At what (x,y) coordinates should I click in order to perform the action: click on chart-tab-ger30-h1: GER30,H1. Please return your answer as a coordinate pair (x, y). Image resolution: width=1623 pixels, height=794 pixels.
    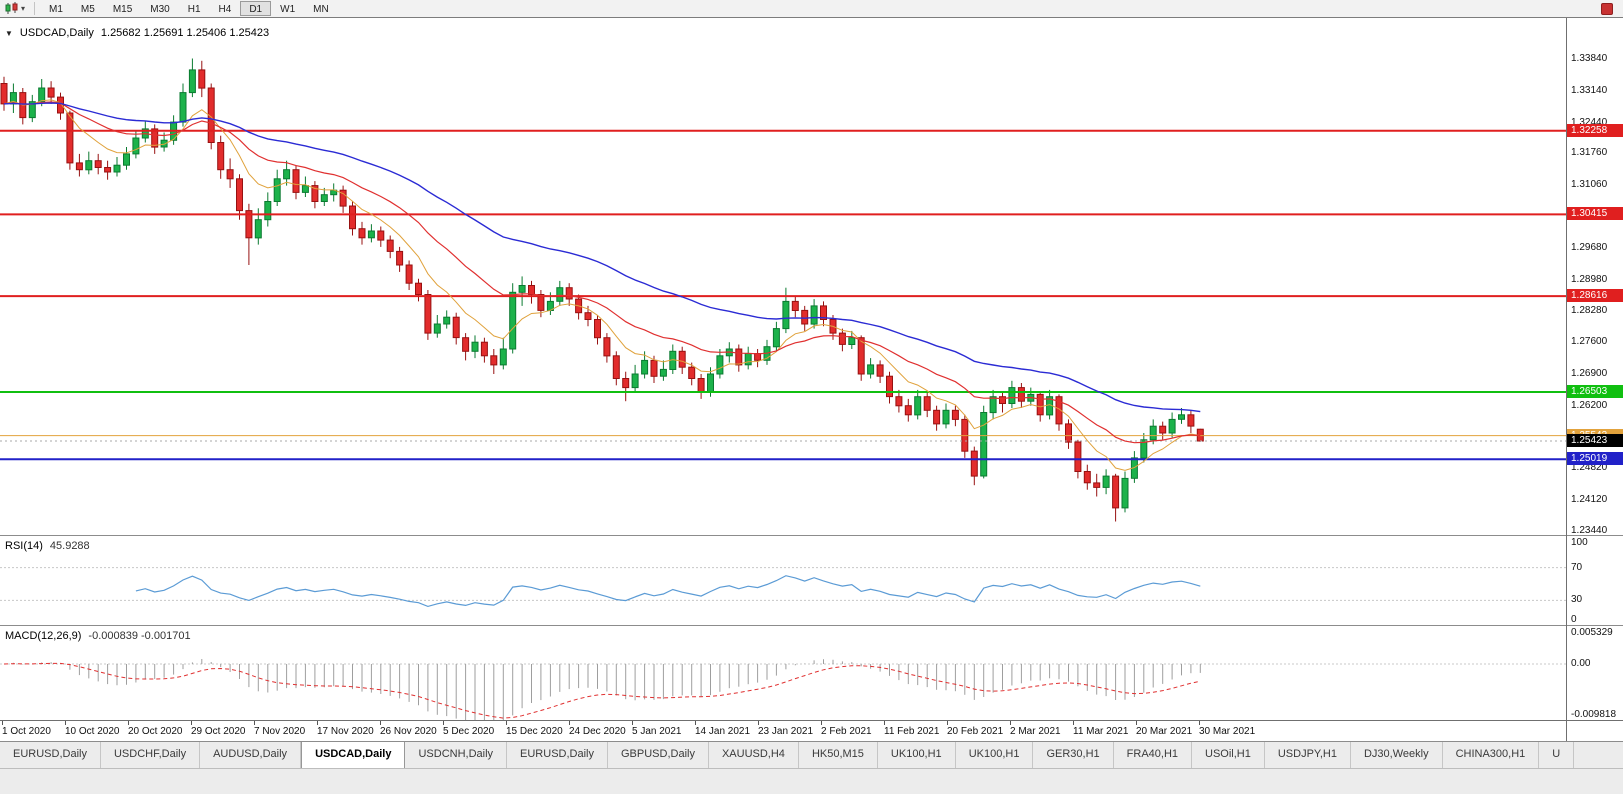
    Looking at the image, I should click on (1073, 755).